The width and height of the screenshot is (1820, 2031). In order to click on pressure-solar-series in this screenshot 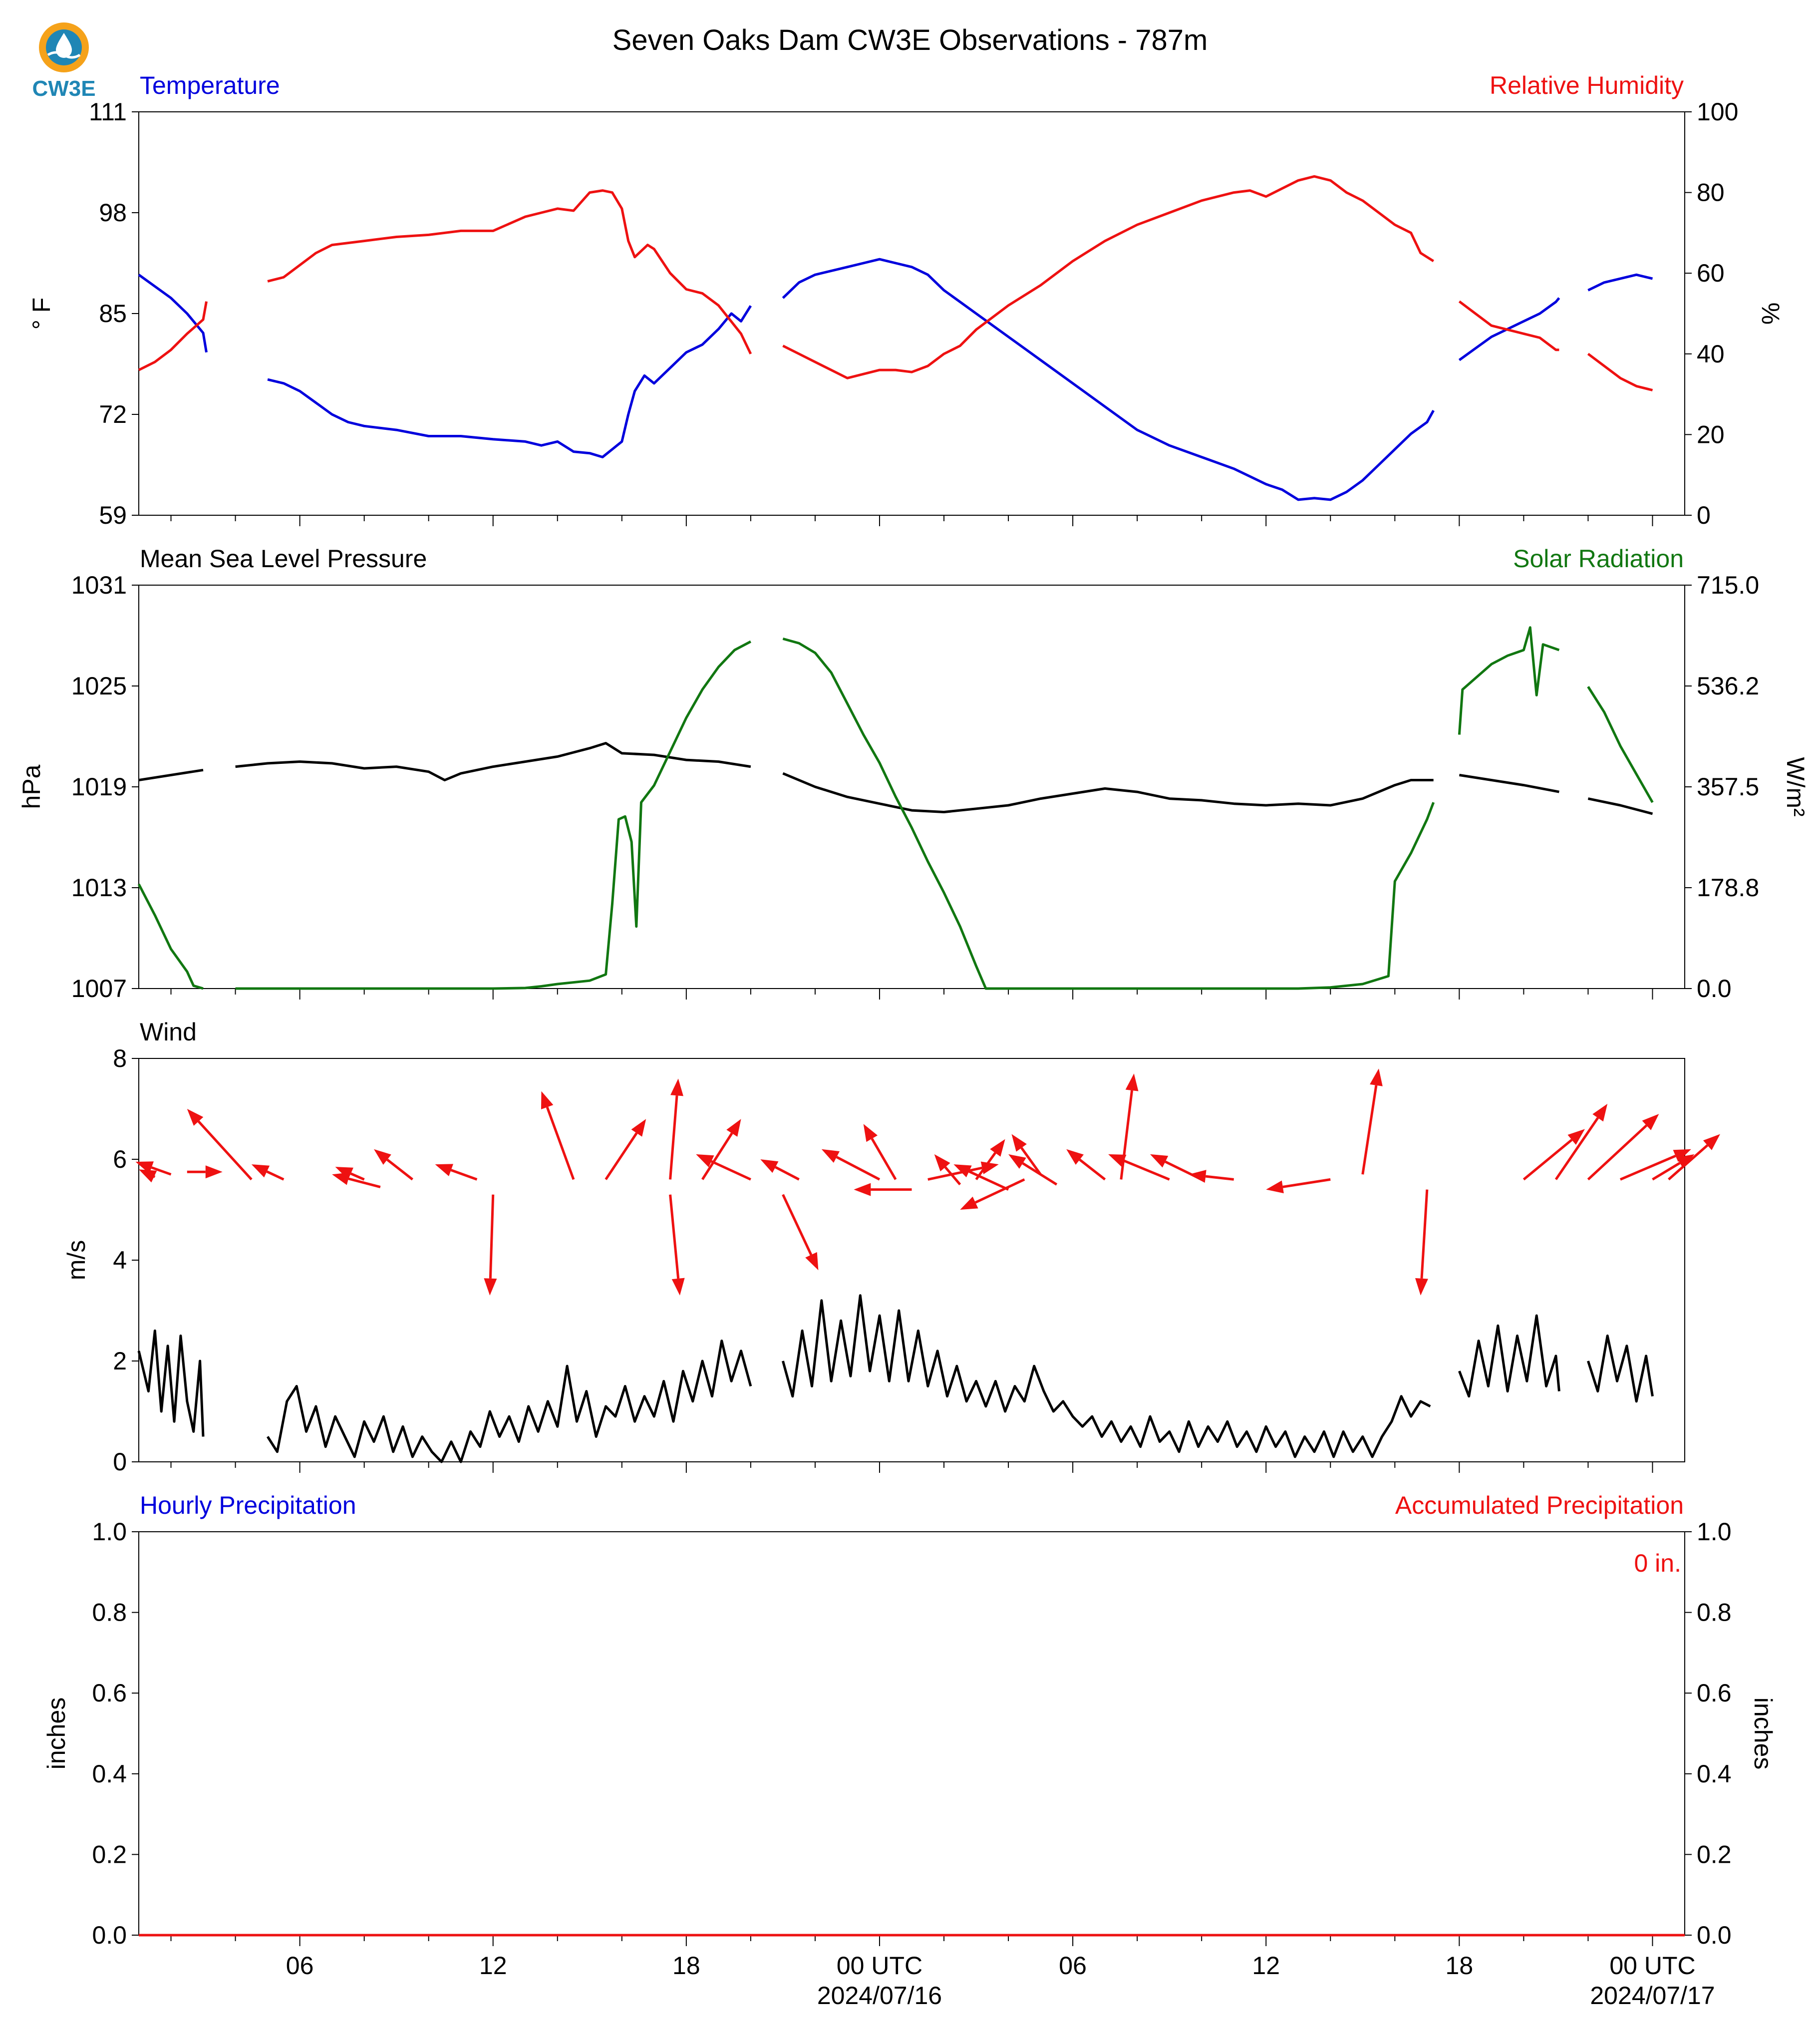, I will do `click(895, 808)`.